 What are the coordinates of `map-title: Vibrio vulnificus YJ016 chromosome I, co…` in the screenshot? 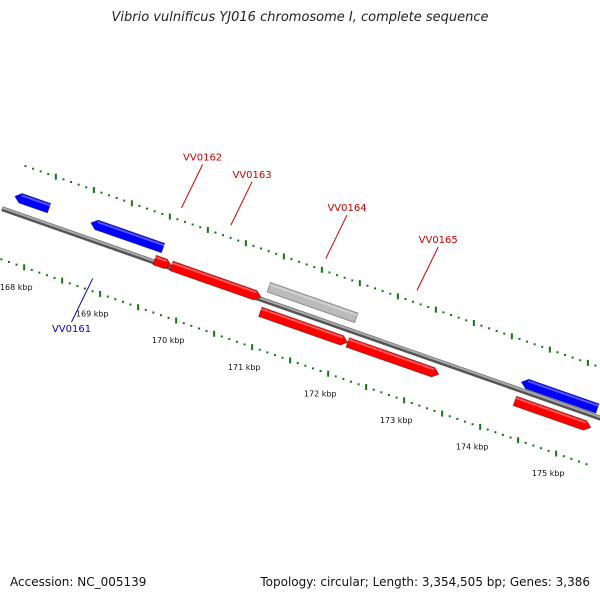 It's located at (300, 17).